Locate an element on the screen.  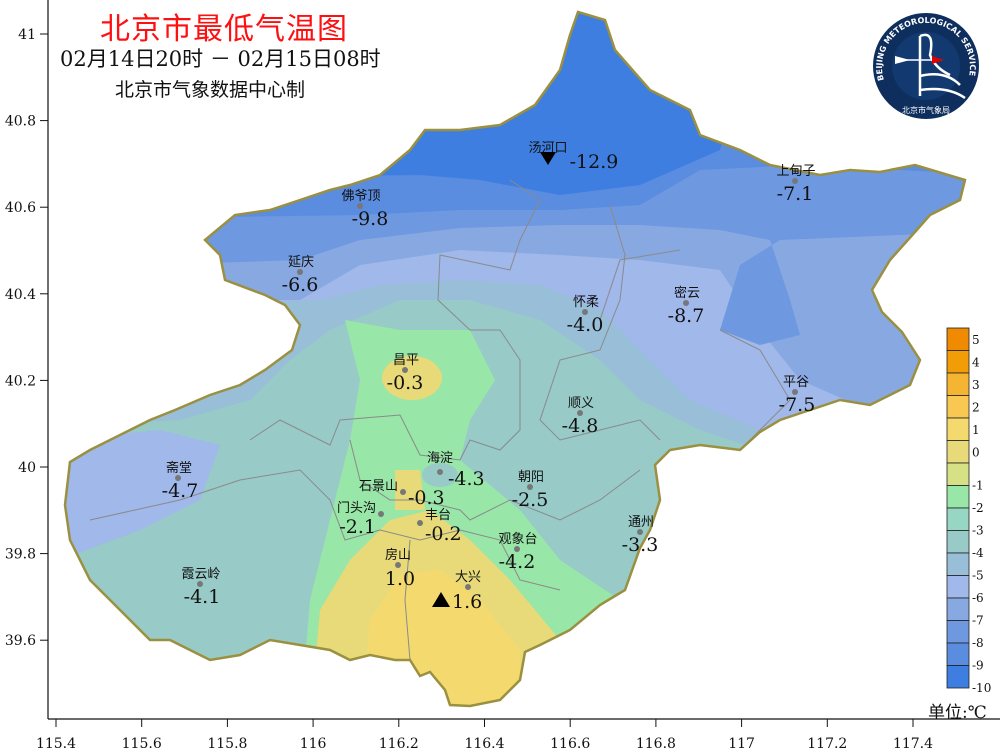
y-tick-label: 39.6 is located at coordinates (20, 641).